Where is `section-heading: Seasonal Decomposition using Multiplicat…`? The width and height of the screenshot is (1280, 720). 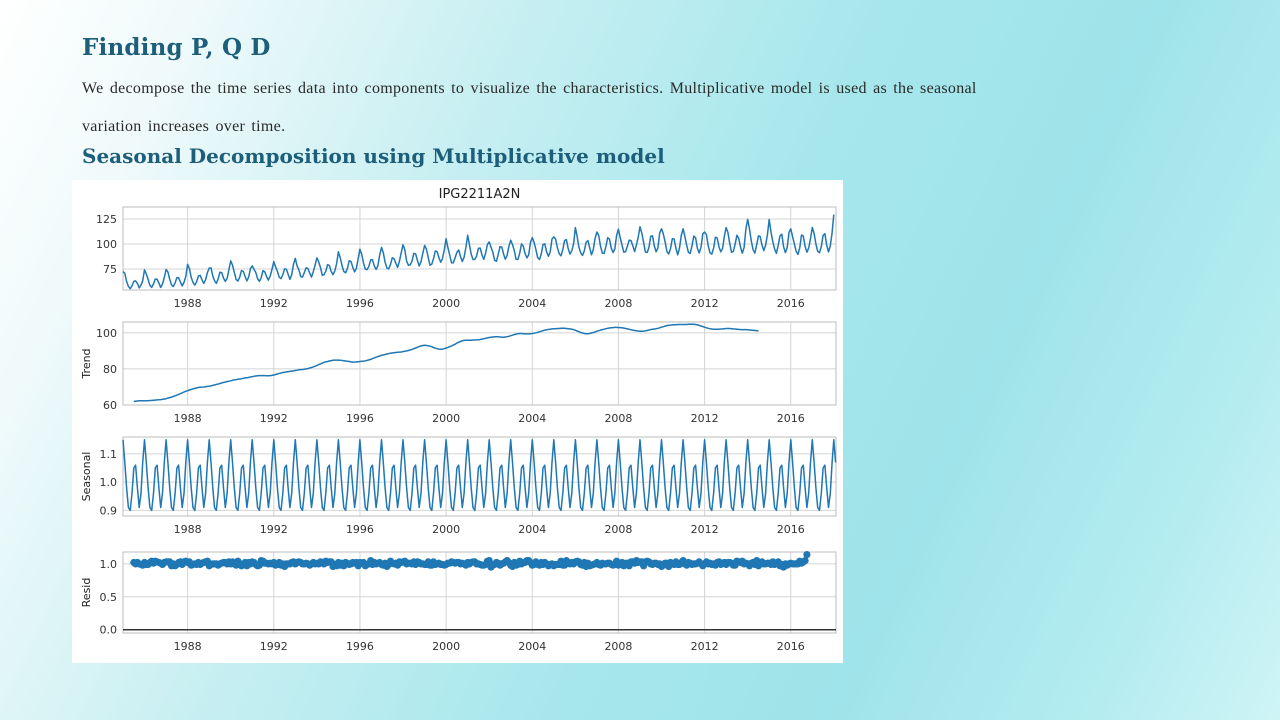
section-heading: Seasonal Decomposition using Multiplicat… is located at coordinates (373, 156).